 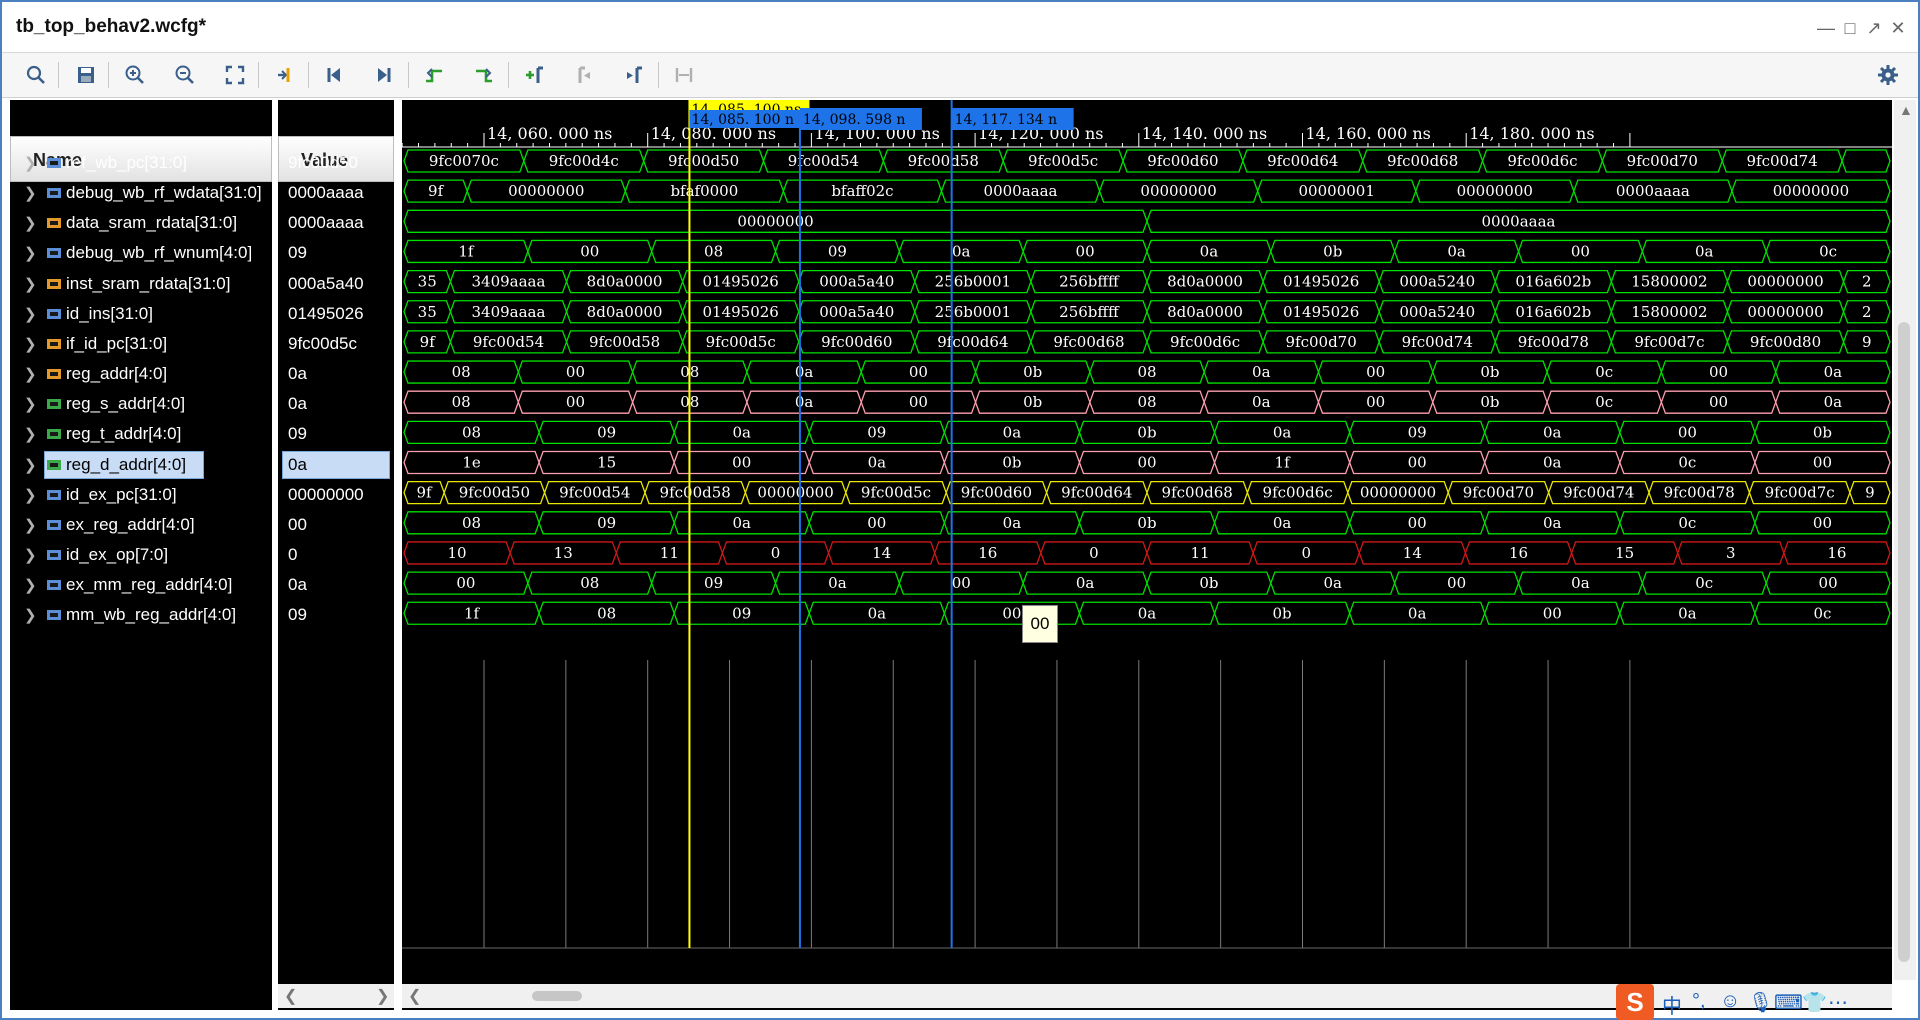 I want to click on bus-value-label: 9fc00d74, so click(x=1598, y=493).